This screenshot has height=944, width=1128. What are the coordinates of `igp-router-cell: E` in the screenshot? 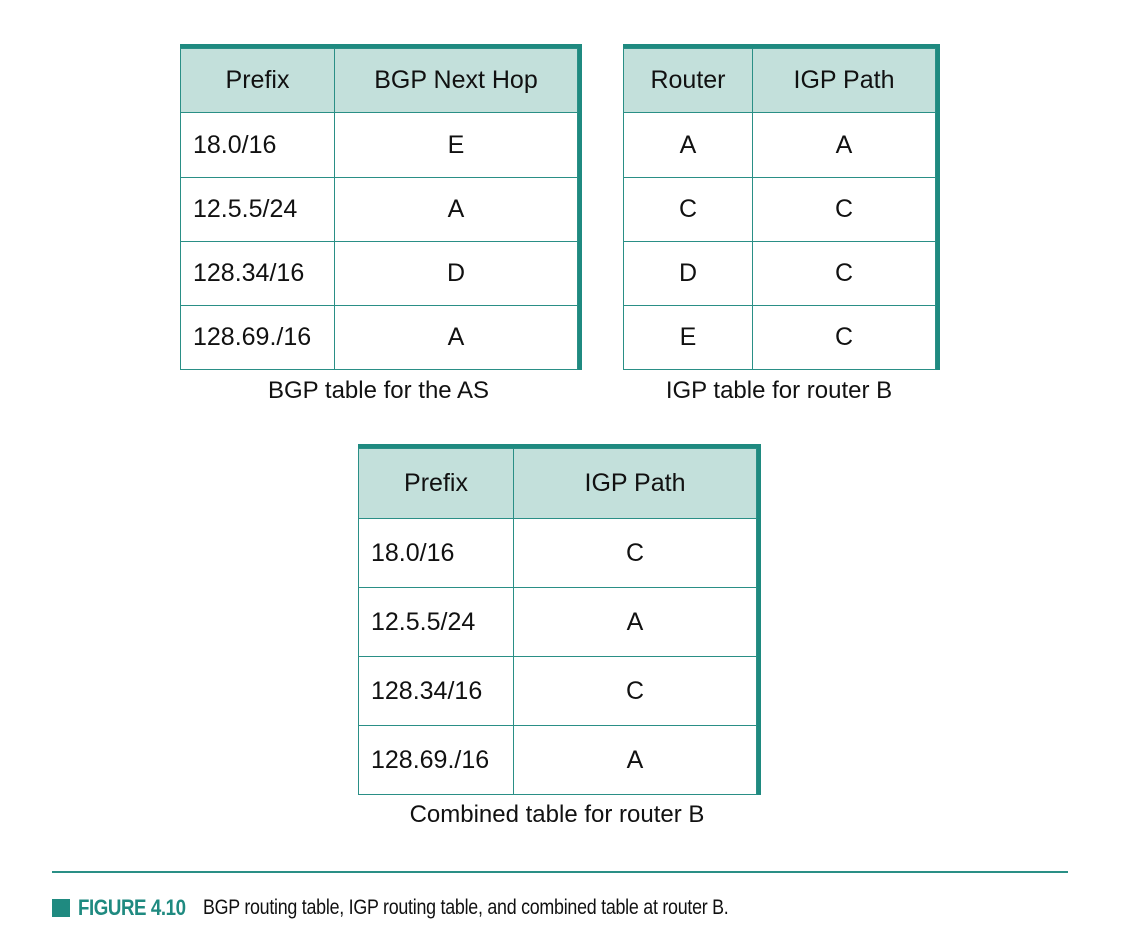 It's located at (688, 337).